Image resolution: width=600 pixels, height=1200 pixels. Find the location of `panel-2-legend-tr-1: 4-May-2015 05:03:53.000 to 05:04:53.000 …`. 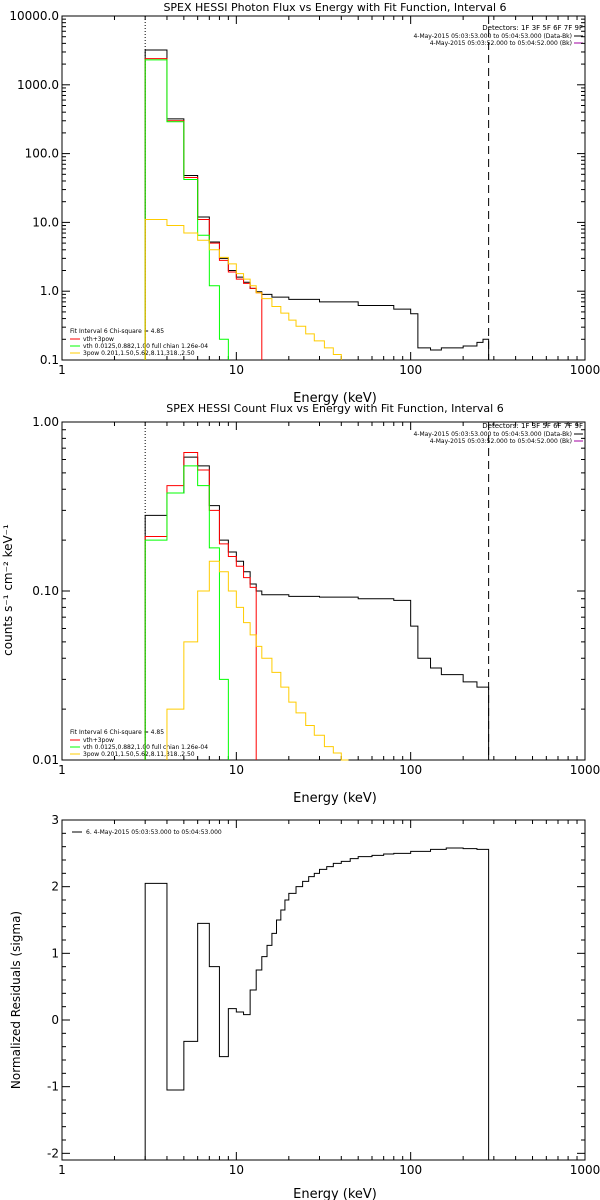

panel-2-legend-tr-1: 4-May-2015 05:03:53.000 to 05:04:53.000 … is located at coordinates (492, 434).